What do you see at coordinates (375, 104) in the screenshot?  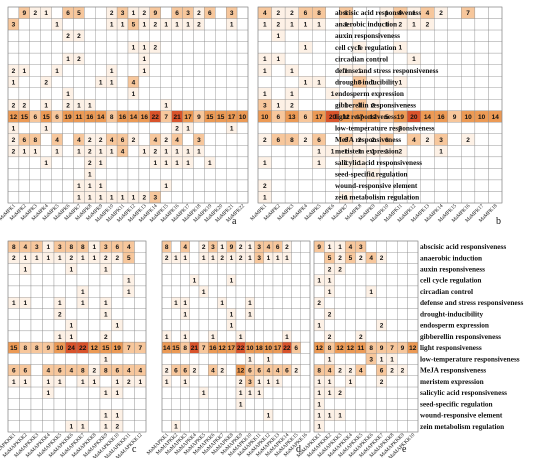 I see `element-label: gibberellin responsiveness` at bounding box center [375, 104].